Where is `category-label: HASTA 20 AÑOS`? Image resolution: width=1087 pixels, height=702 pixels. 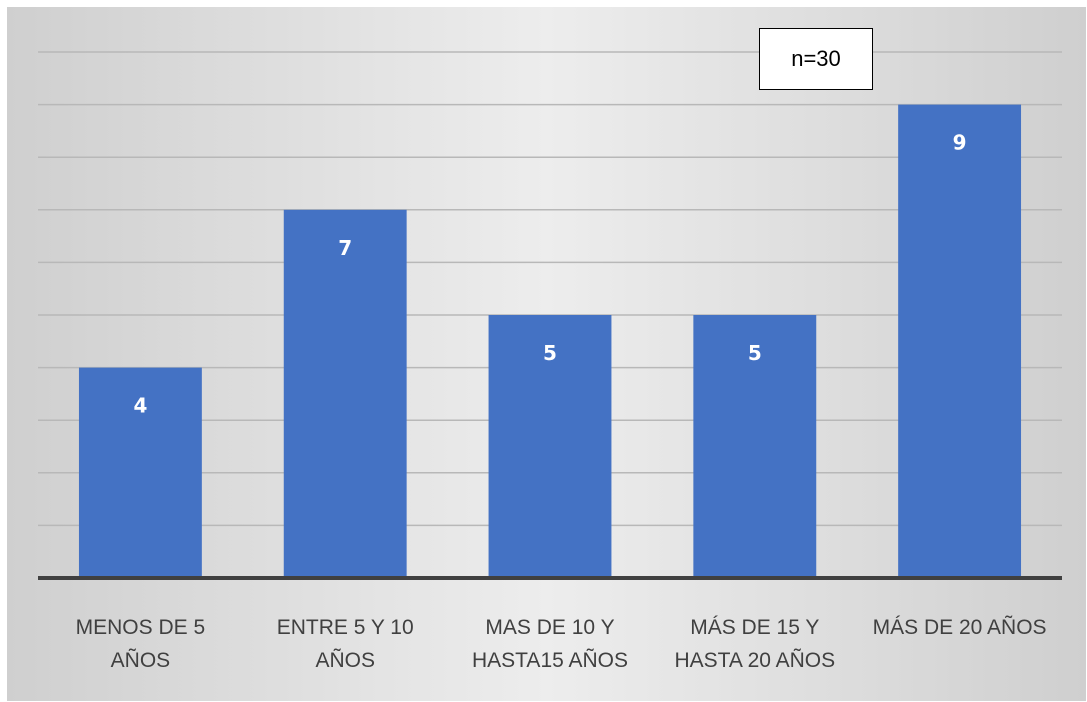
category-label: HASTA 20 AÑOS is located at coordinates (754, 660).